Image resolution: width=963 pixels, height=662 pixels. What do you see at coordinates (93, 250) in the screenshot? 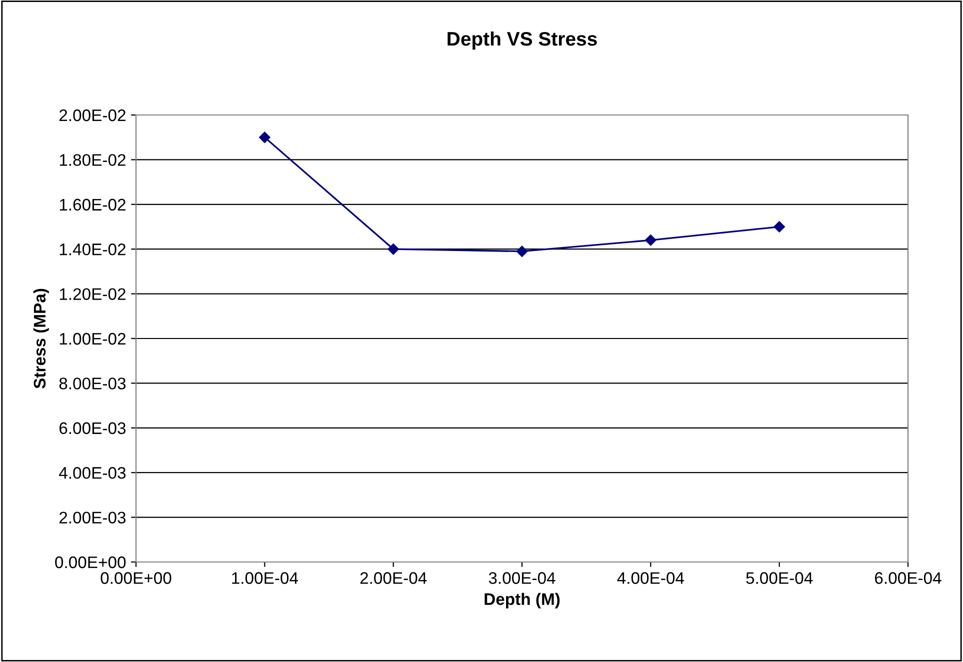
I see `y-tick-label: 1.40E-02` at bounding box center [93, 250].